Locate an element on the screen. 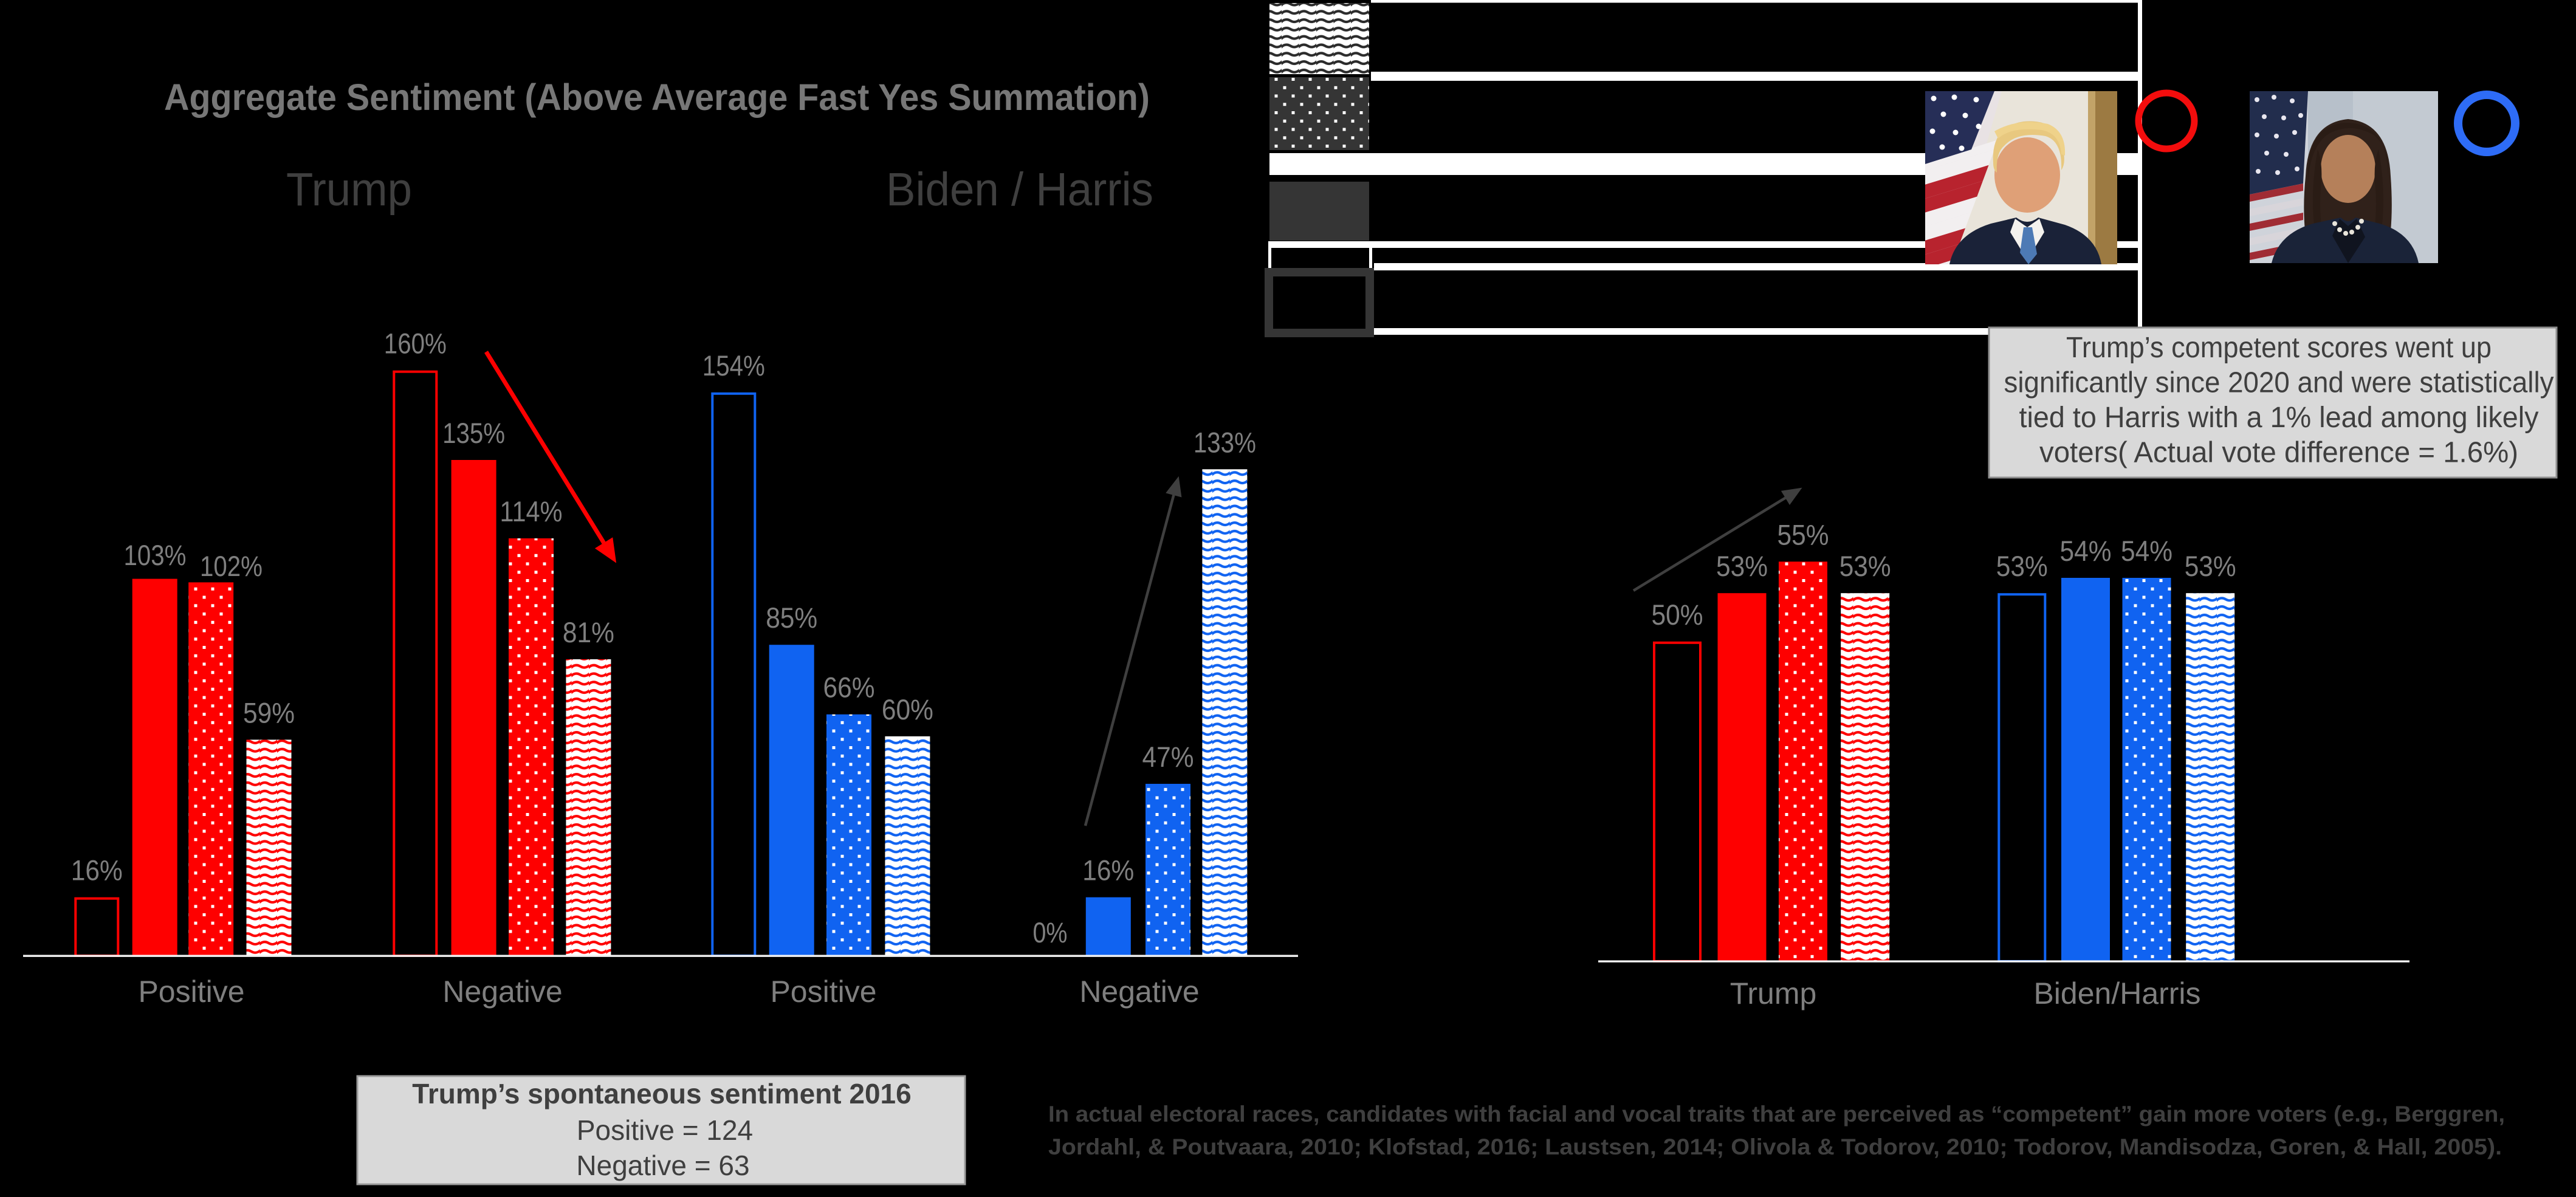 The width and height of the screenshot is (2576, 1197). svg-text:Trump’s spontaneous sentiment: Trump’s spontaneous sentiment 2016 is located at coordinates (661, 1094).